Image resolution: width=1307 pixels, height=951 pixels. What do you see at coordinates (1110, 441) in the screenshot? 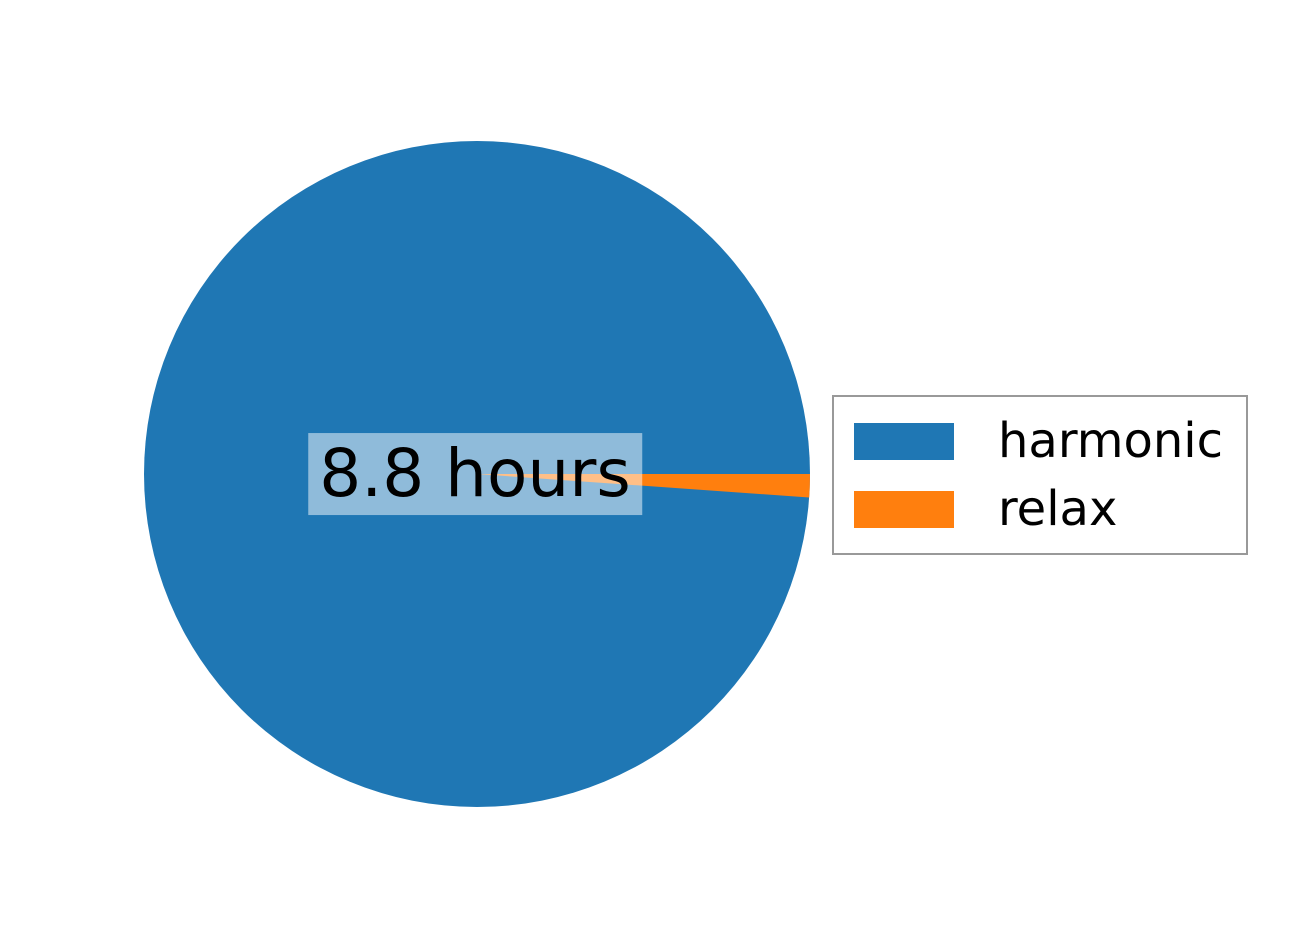
I see `legend-label-harmonic: harmonic` at bounding box center [1110, 441].